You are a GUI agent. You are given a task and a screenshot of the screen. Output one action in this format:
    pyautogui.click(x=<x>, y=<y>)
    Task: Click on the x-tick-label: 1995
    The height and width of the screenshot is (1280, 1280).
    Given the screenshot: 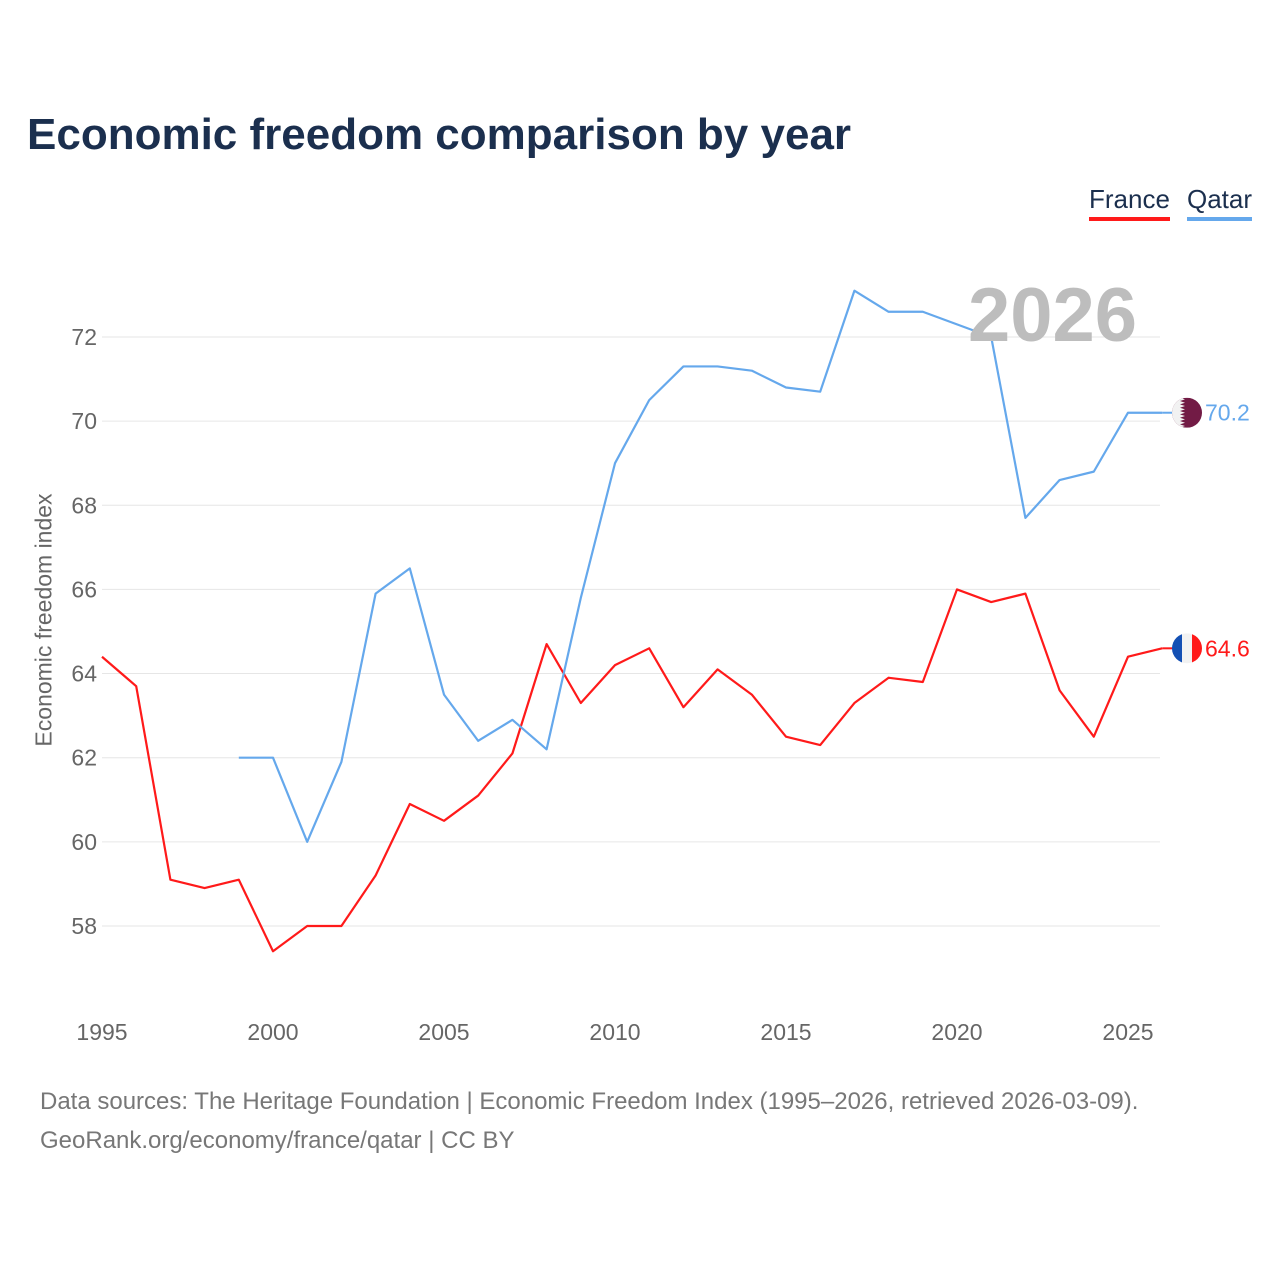 What is the action you would take?
    pyautogui.click(x=101, y=1032)
    